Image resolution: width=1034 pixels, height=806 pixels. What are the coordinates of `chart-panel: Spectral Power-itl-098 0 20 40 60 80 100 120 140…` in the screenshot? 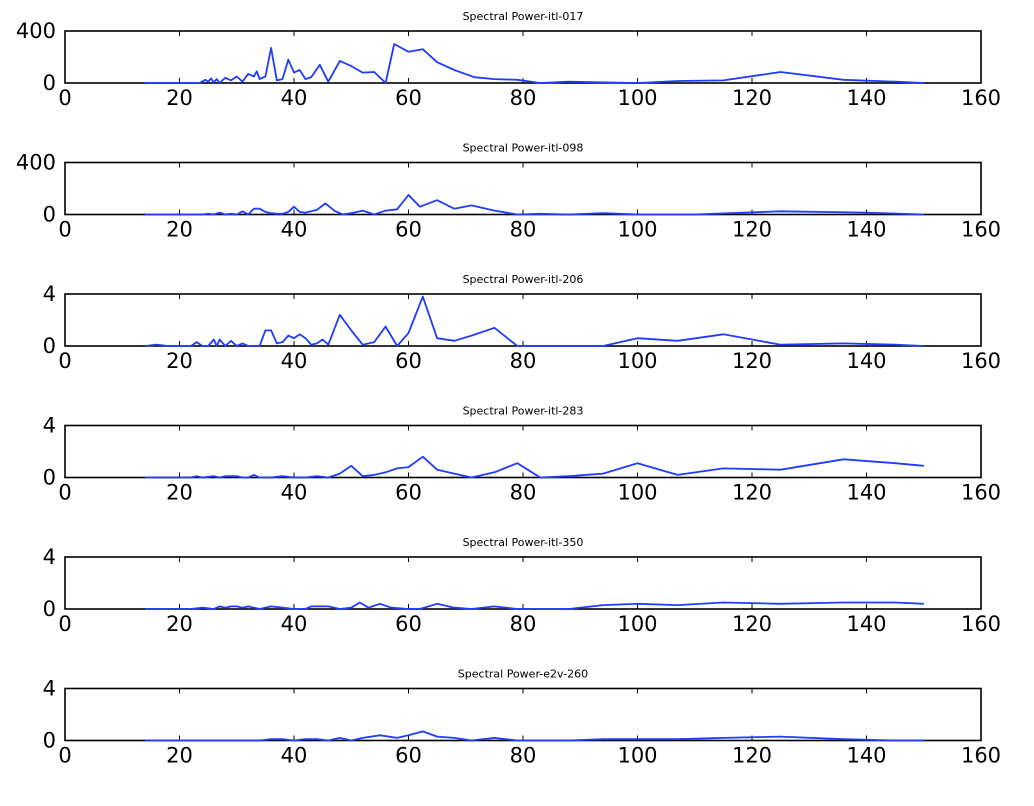 It's located at (508, 192).